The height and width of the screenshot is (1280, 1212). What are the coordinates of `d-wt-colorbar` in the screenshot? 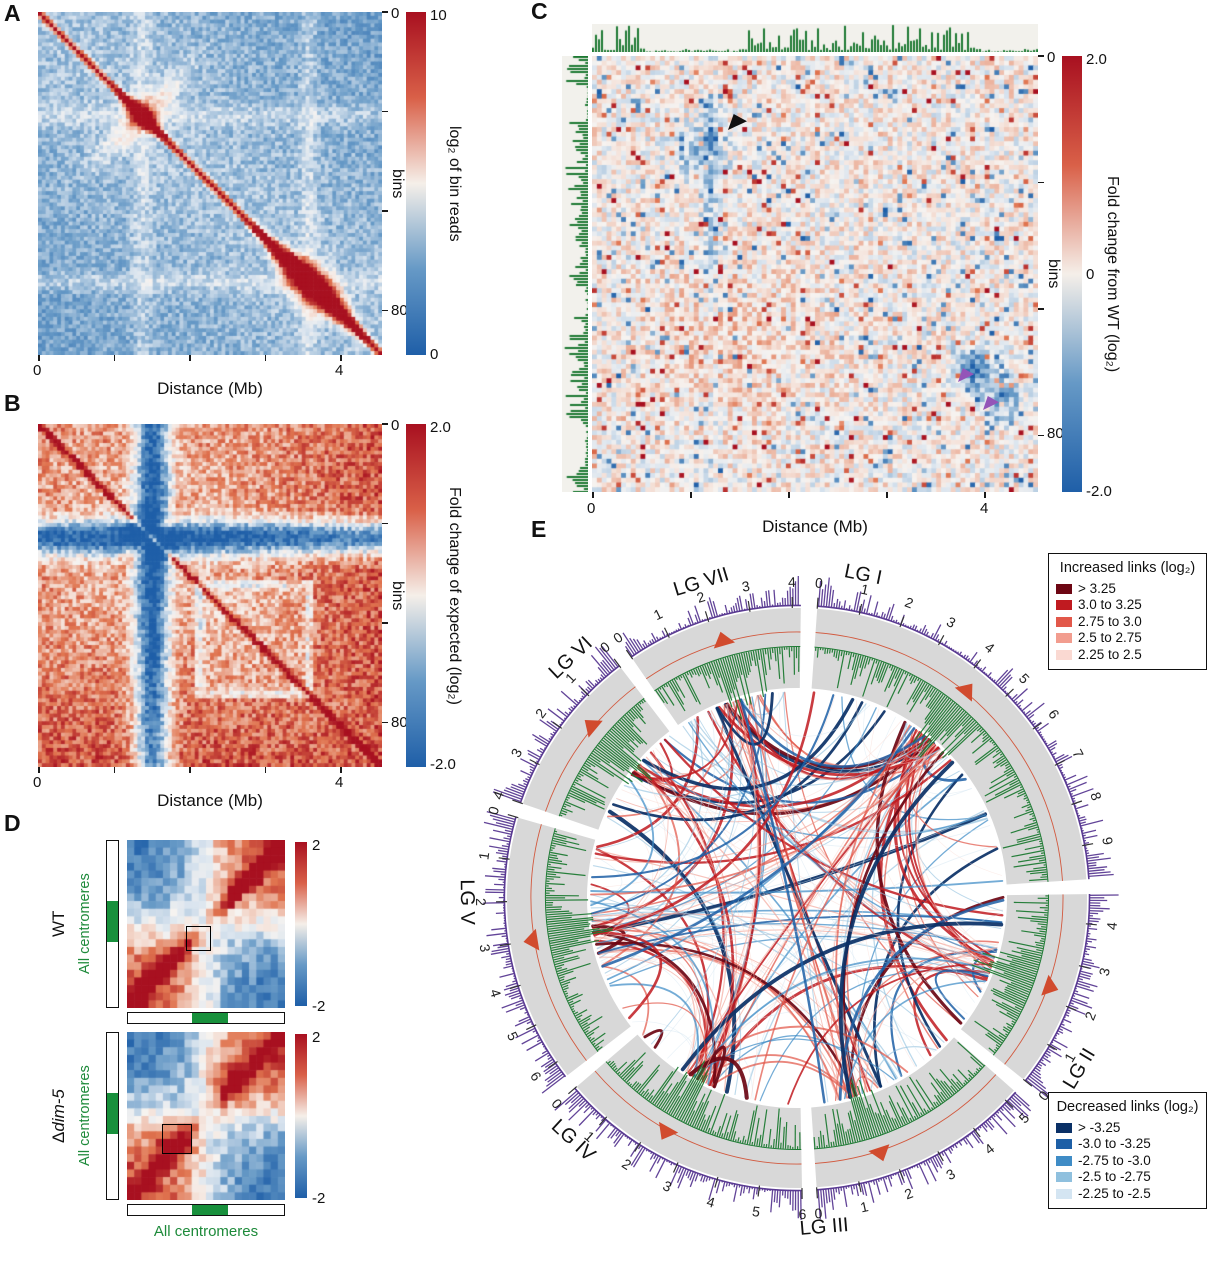 It's located at (301, 924).